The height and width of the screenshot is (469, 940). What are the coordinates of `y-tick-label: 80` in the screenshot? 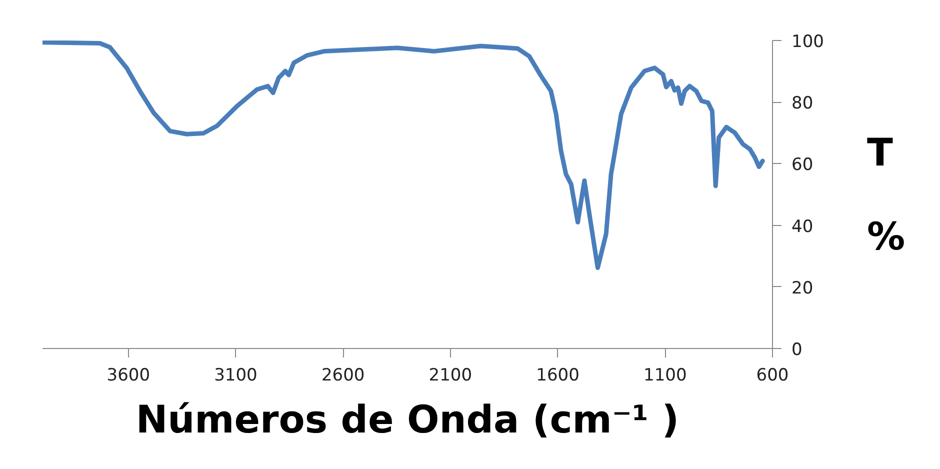 It's located at (803, 104).